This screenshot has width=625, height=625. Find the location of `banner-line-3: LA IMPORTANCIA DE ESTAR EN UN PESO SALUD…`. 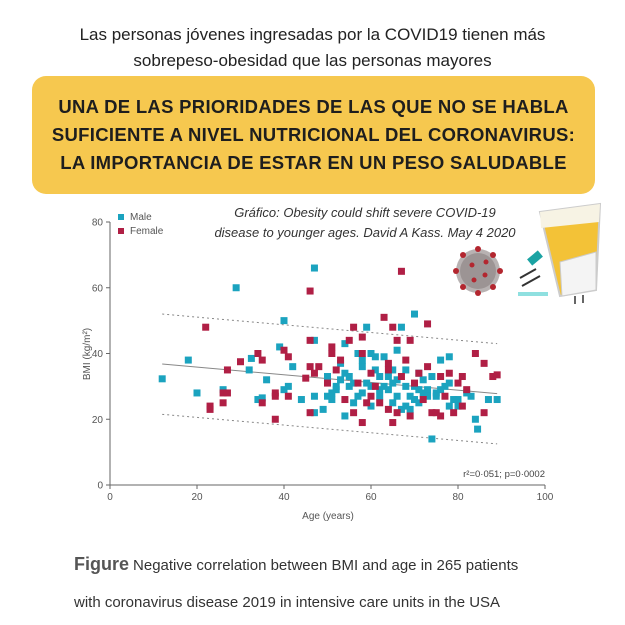

banner-line-3: LA IMPORTANCIA DE ESTAR EN UN PESO SALUD… is located at coordinates (313, 162).